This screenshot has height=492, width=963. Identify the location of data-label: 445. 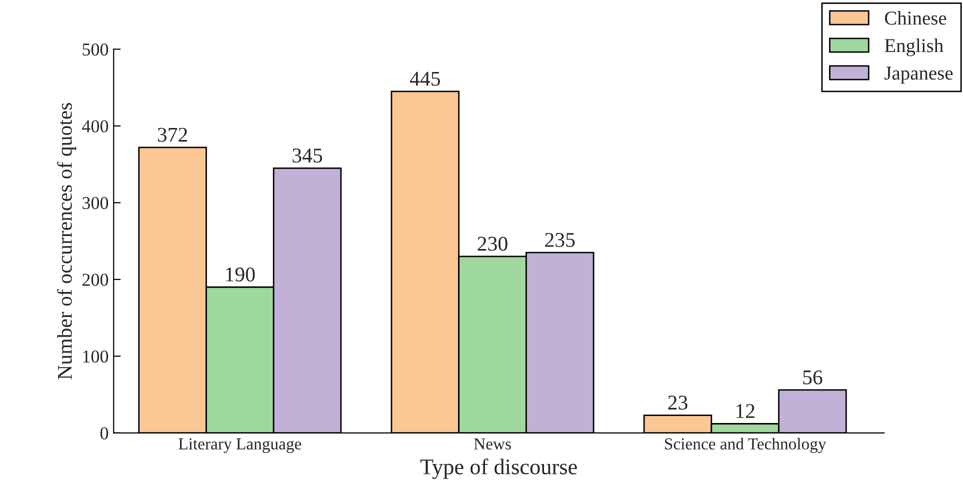
(425, 79).